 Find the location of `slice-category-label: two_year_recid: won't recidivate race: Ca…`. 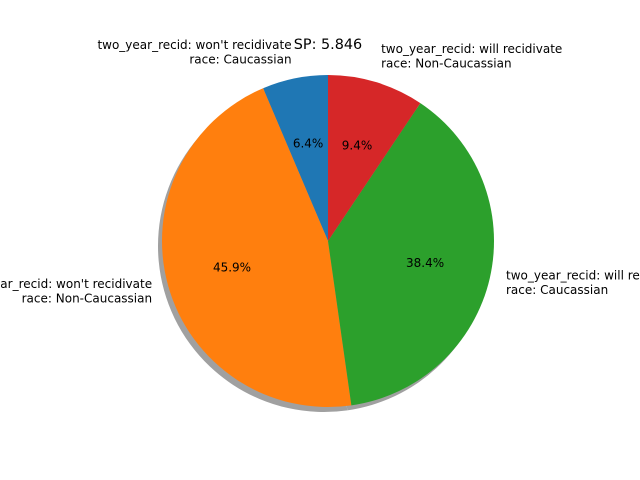

slice-category-label: two_year_recid: won't recidivate race: Ca… is located at coordinates (194, 52).